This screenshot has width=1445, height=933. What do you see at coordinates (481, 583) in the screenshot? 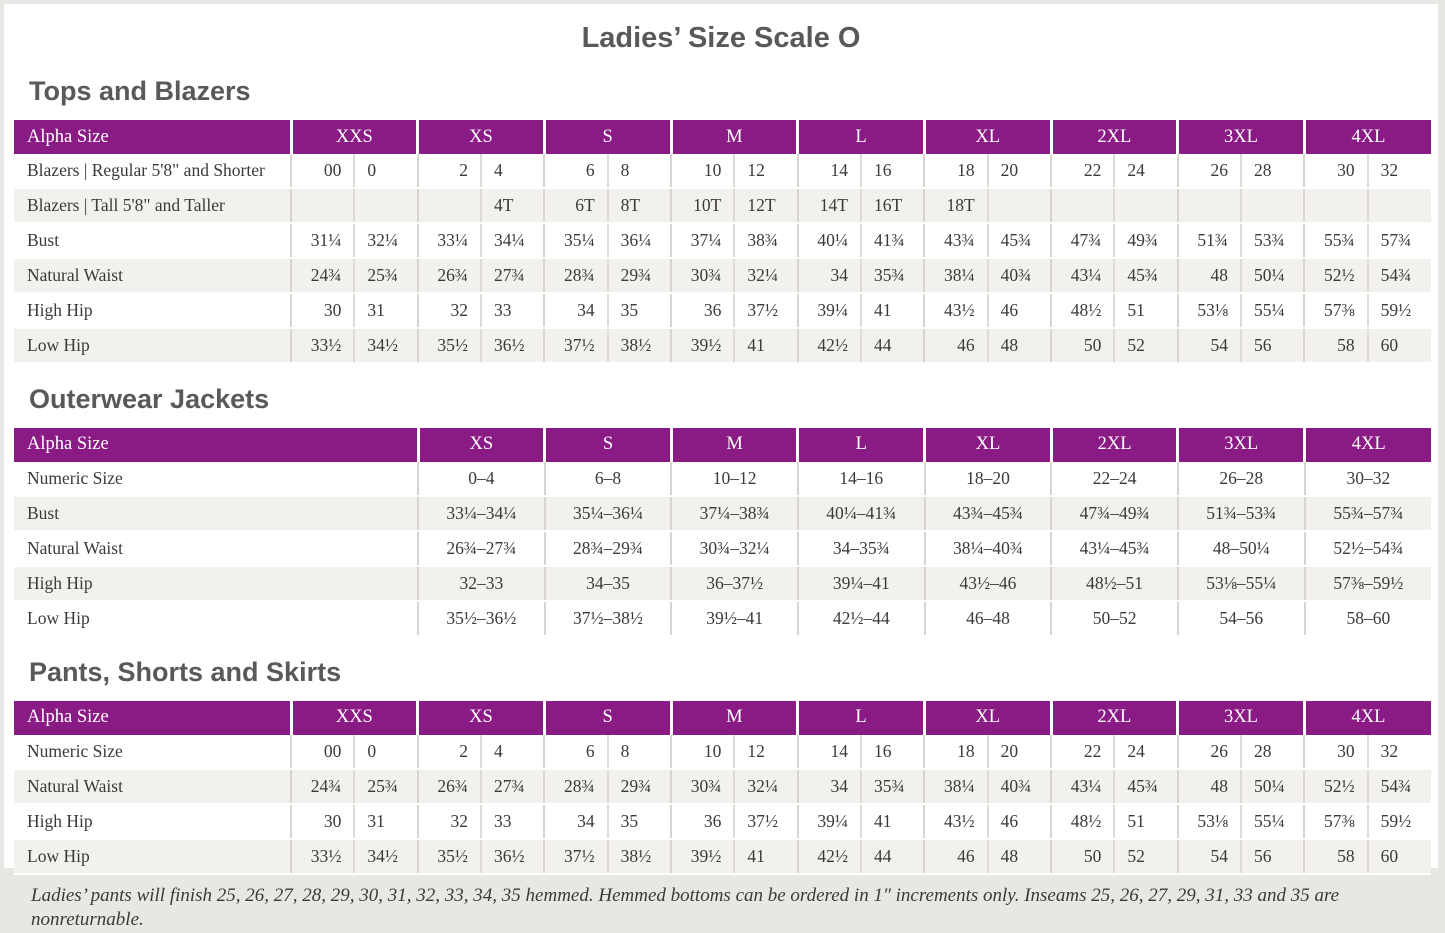
I see `size-cell: 32–33` at bounding box center [481, 583].